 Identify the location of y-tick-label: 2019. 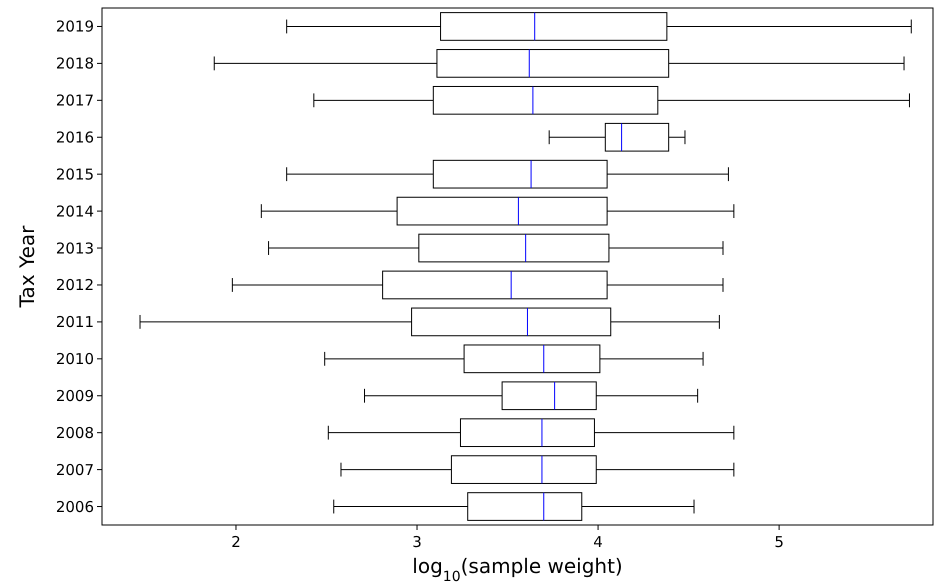
(75, 27).